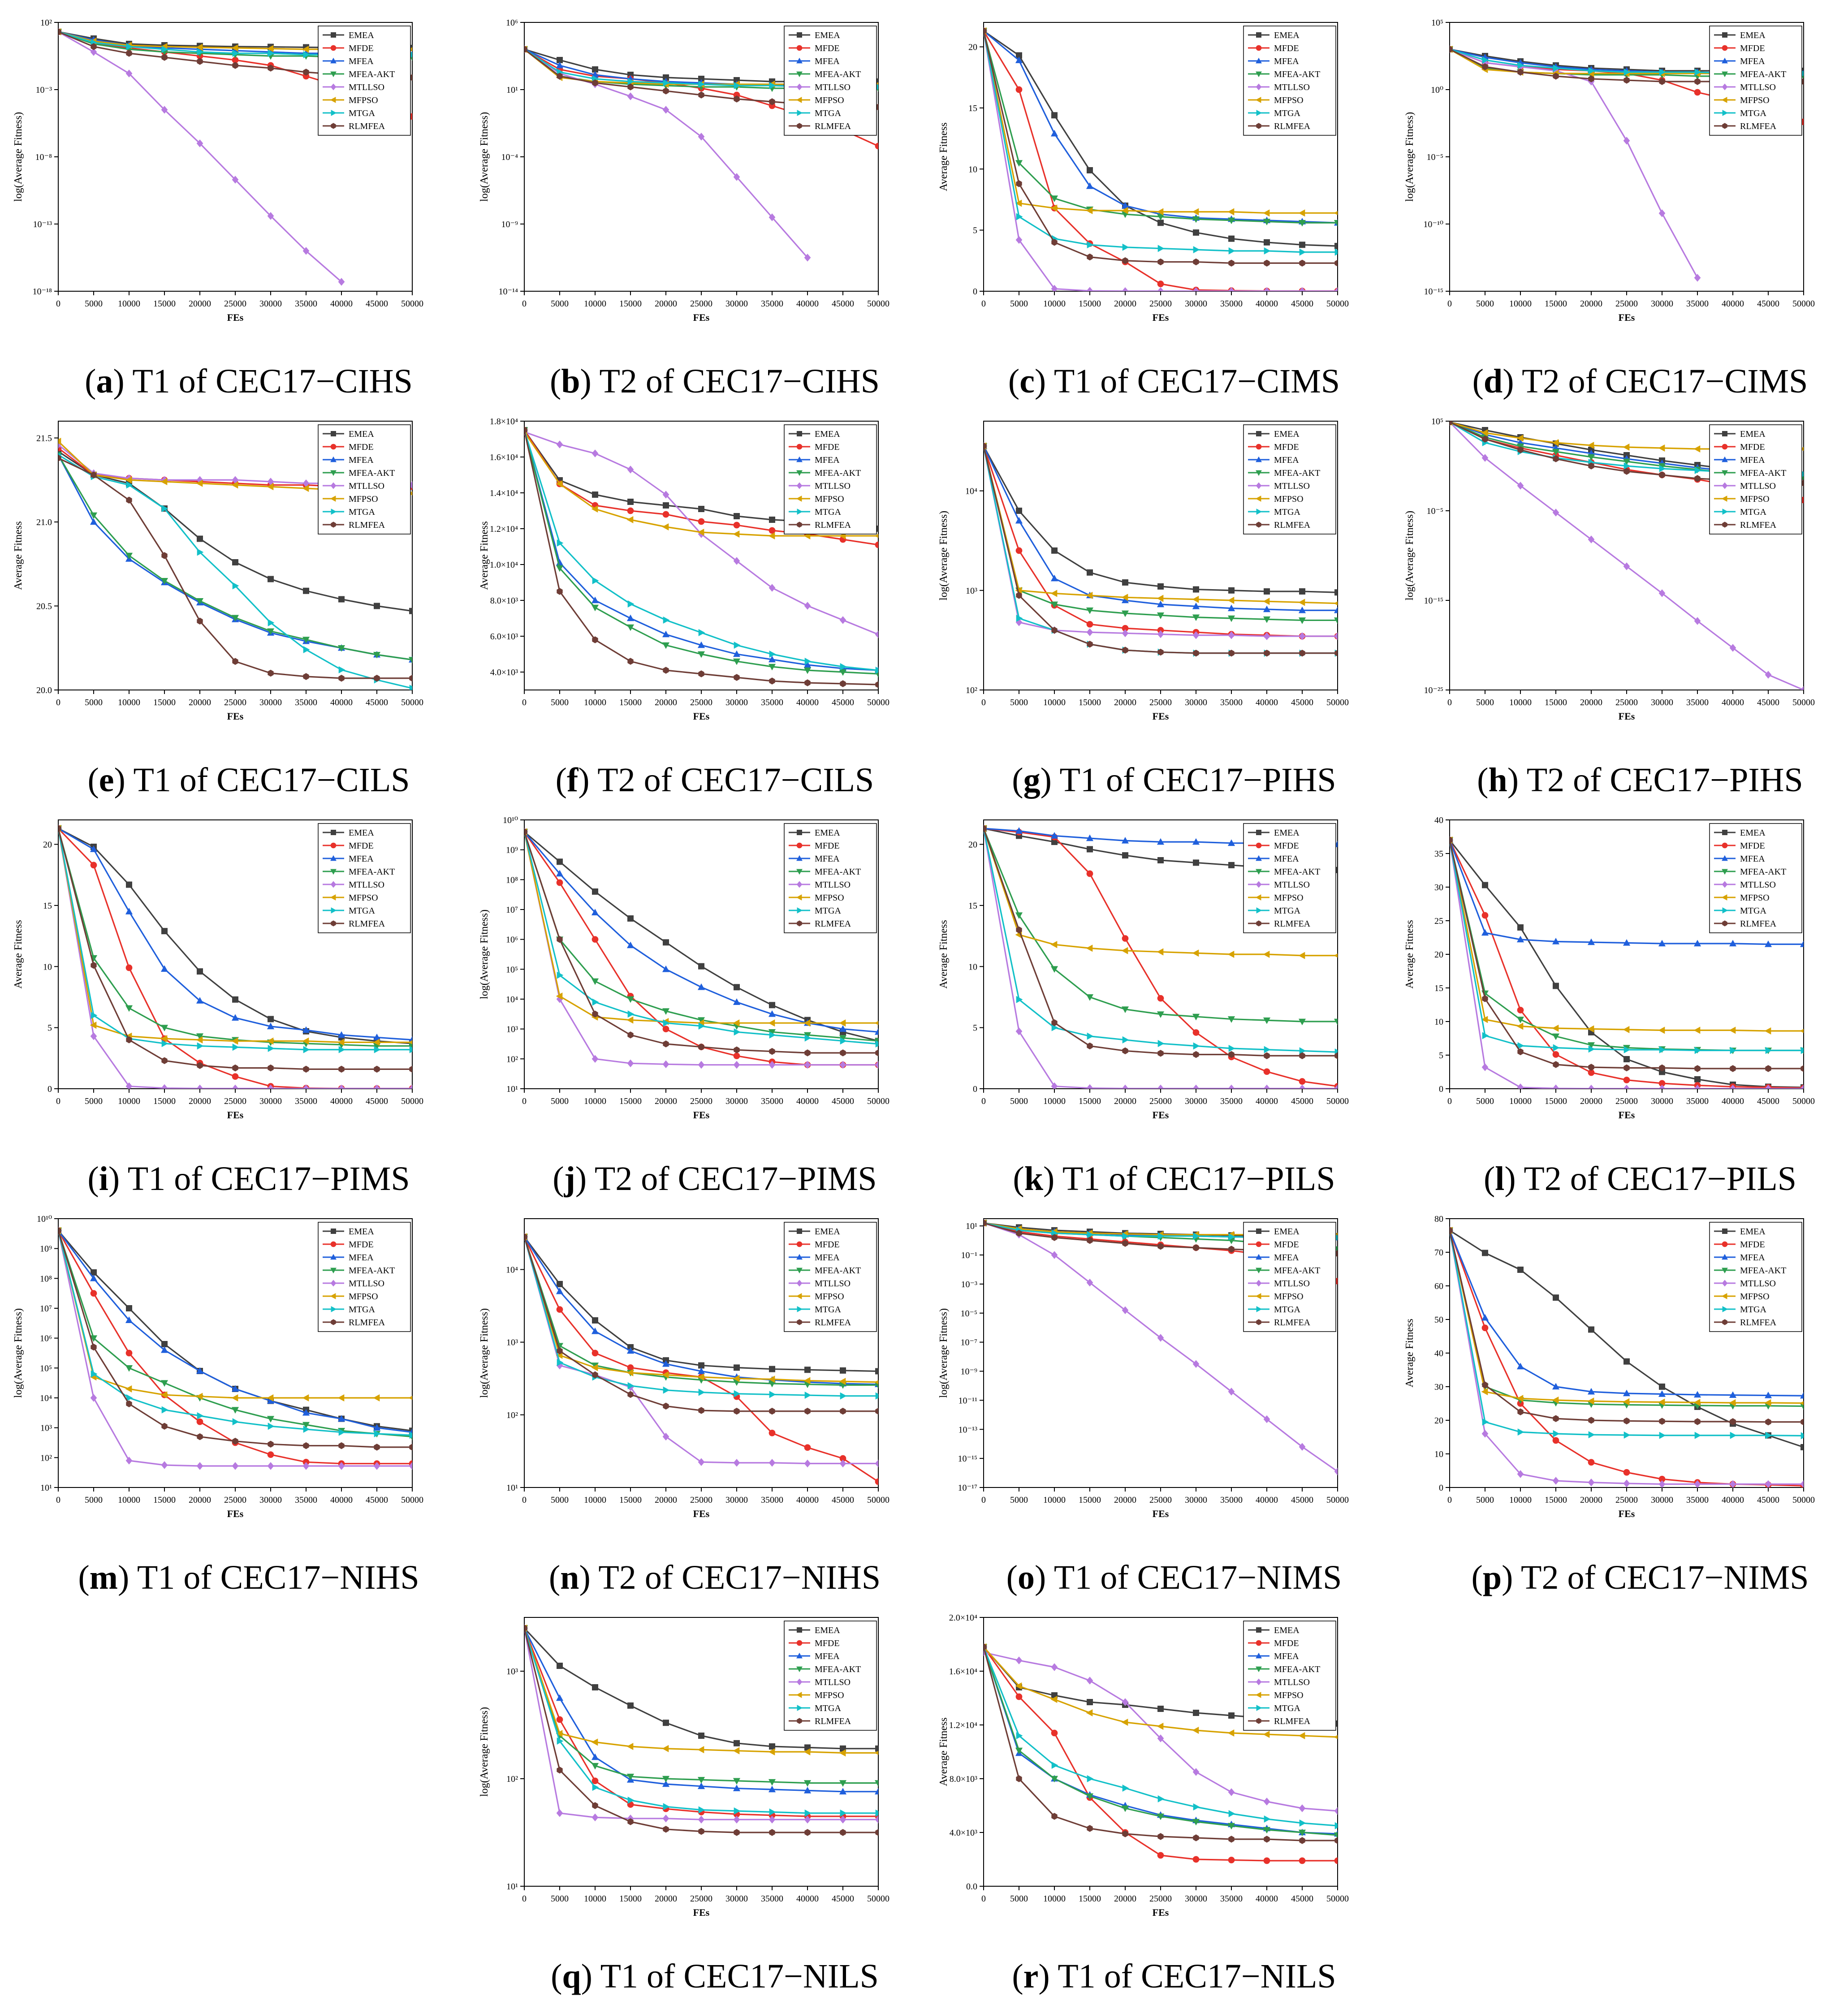 The width and height of the screenshot is (1848, 1996). What do you see at coordinates (1174, 1976) in the screenshot?
I see `chart-caption: (r) T1 of CEC17−NILS` at bounding box center [1174, 1976].